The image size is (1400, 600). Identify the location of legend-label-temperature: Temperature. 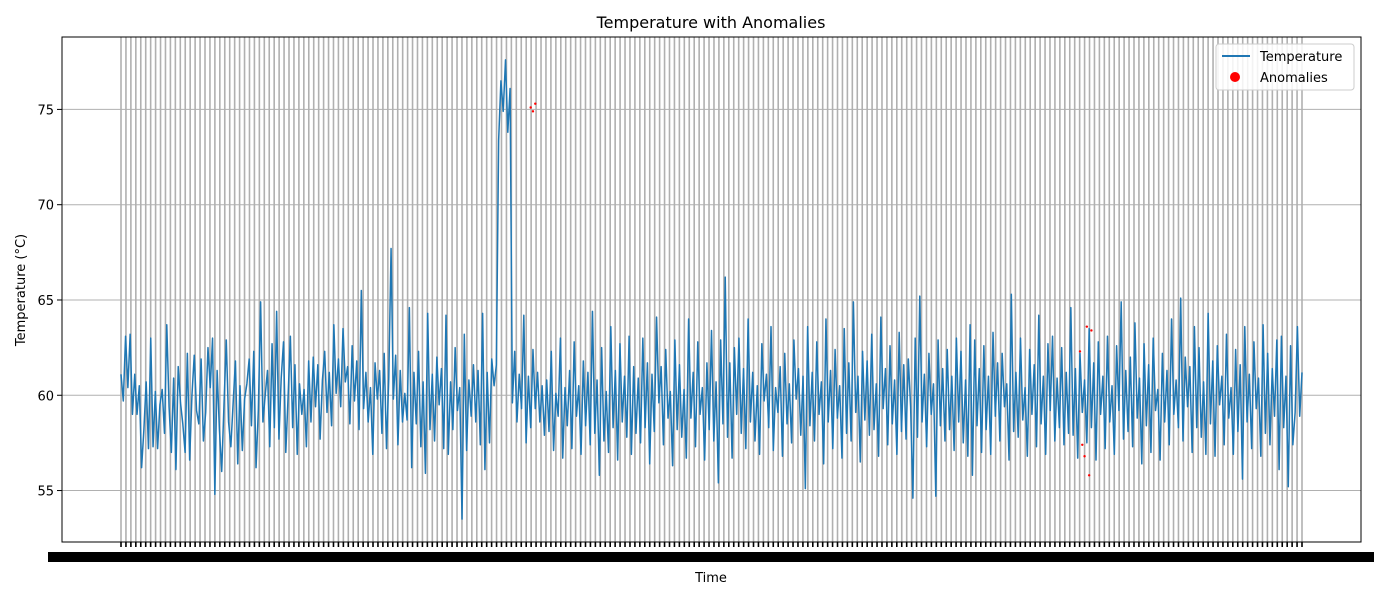
(1300, 57).